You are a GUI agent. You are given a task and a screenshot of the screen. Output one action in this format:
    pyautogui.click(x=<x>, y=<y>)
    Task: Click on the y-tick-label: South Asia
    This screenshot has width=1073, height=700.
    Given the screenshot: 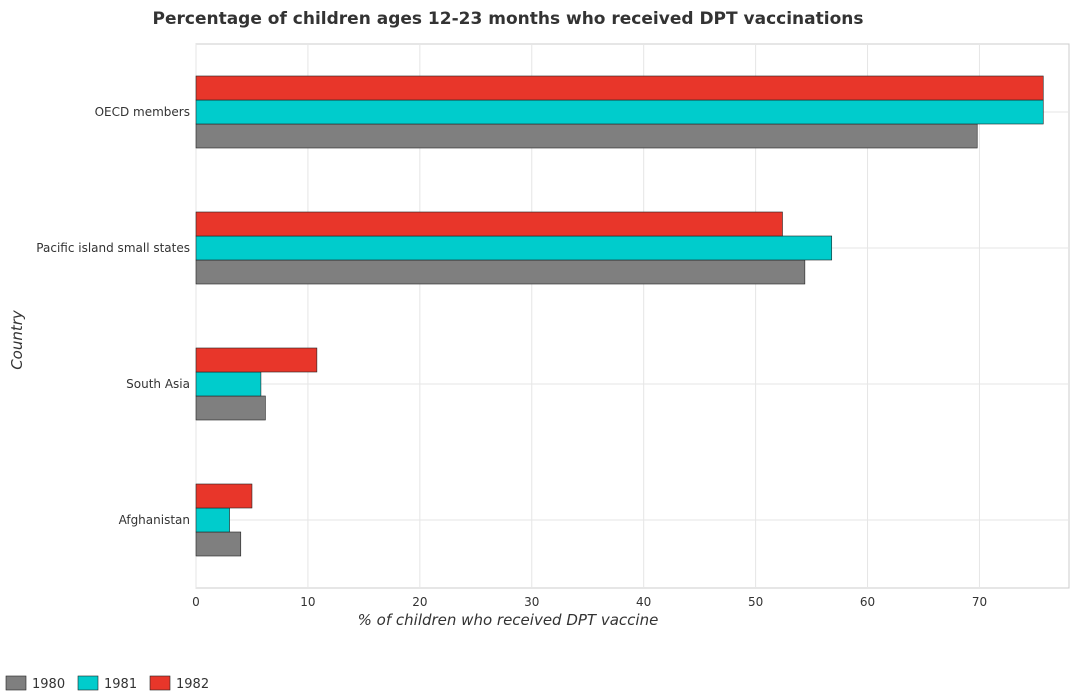 What is the action you would take?
    pyautogui.click(x=158, y=384)
    